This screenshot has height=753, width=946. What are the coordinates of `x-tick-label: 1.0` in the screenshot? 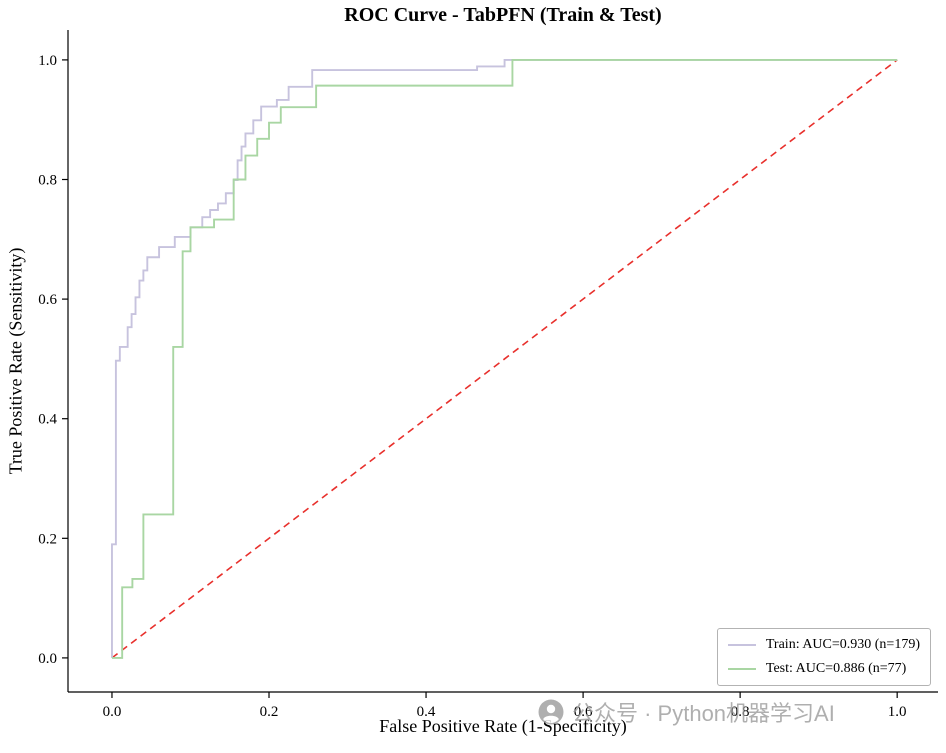 It's located at (897, 712).